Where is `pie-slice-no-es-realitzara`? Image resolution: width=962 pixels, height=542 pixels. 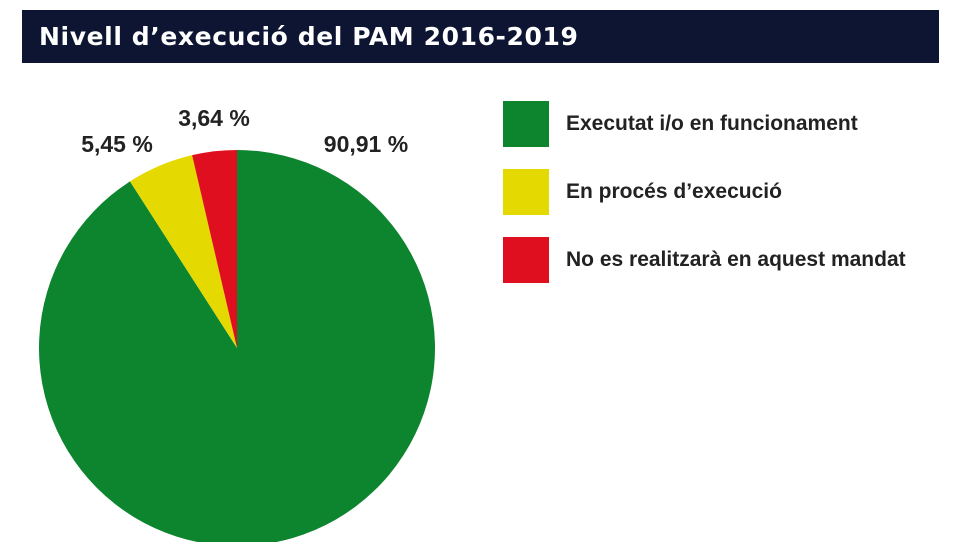 pie-slice-no-es-realitzara is located at coordinates (214, 249).